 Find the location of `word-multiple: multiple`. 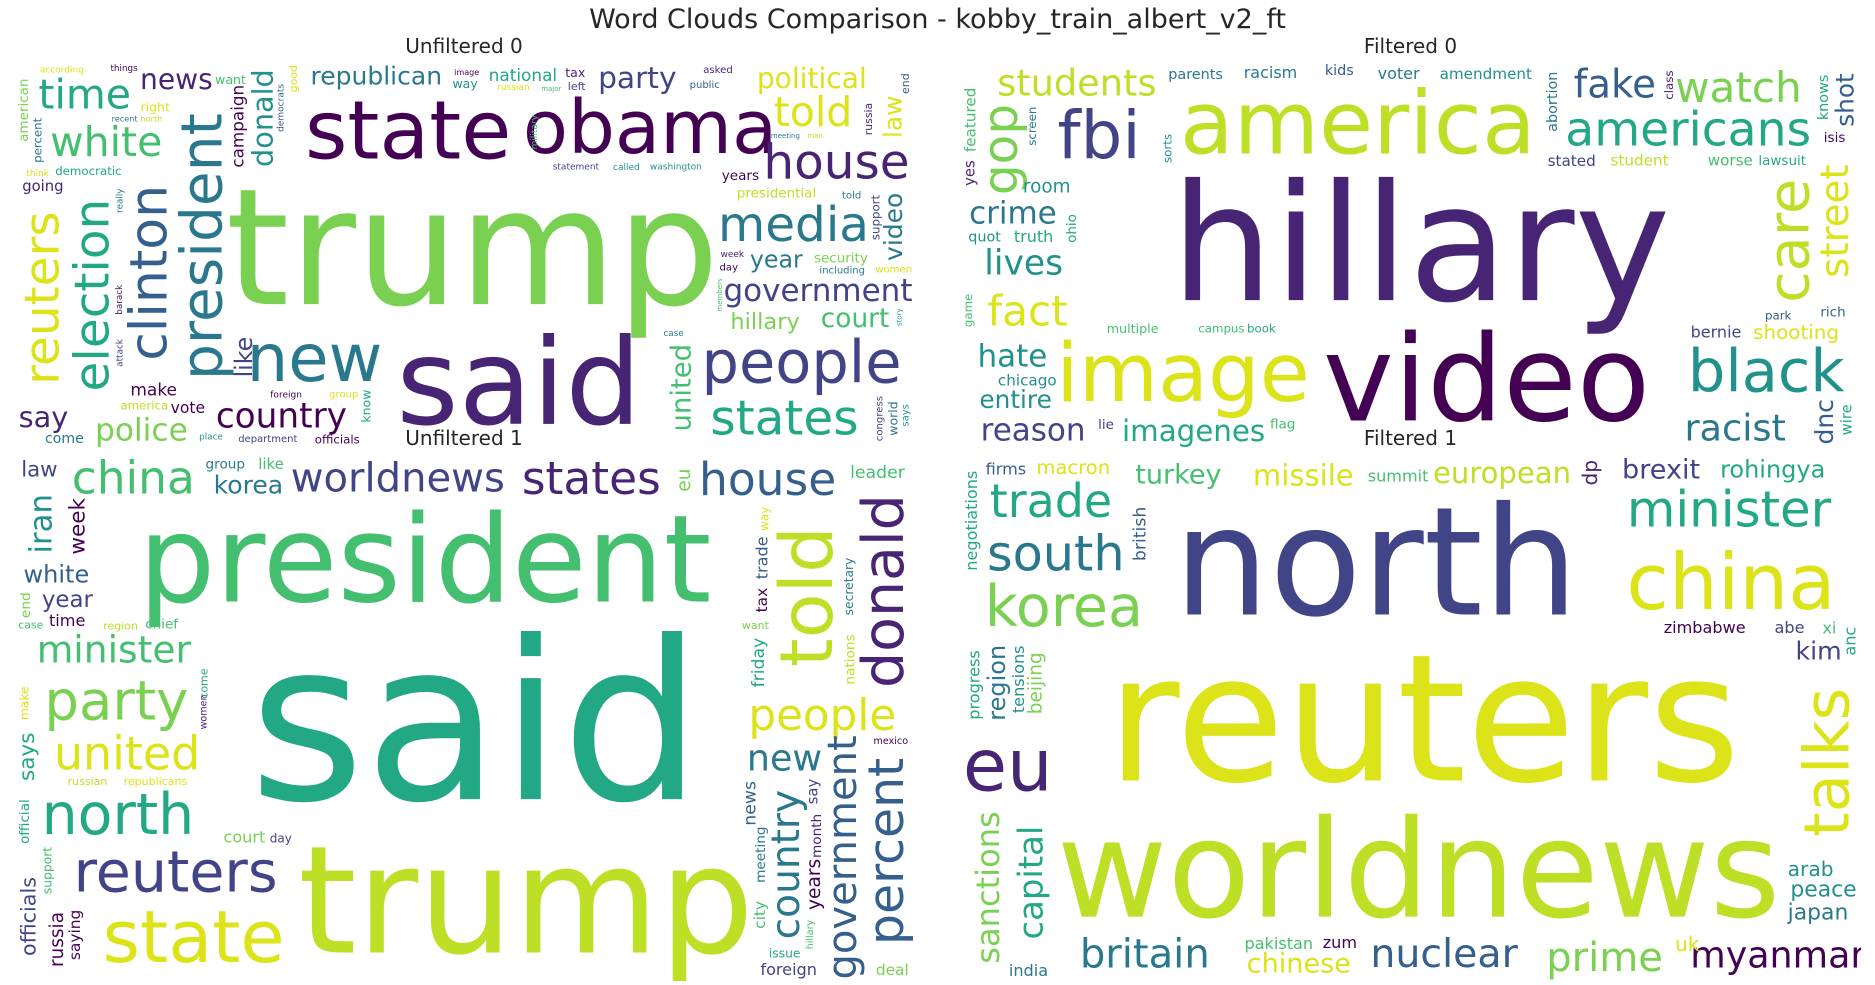

word-multiple: multiple is located at coordinates (1133, 328).